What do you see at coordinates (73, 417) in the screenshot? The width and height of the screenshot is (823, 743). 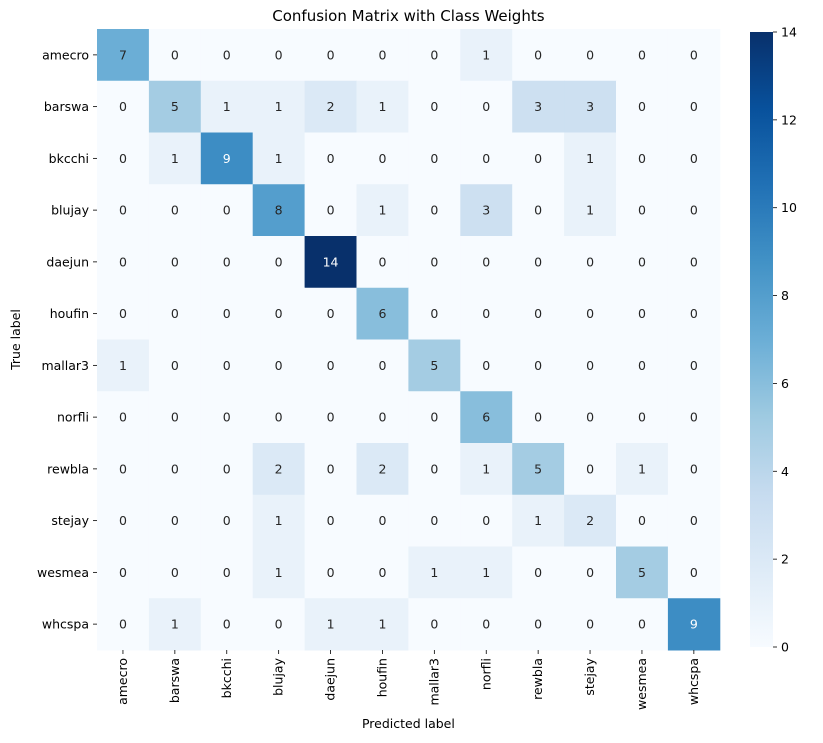 I see `y-tick-label: norfli` at bounding box center [73, 417].